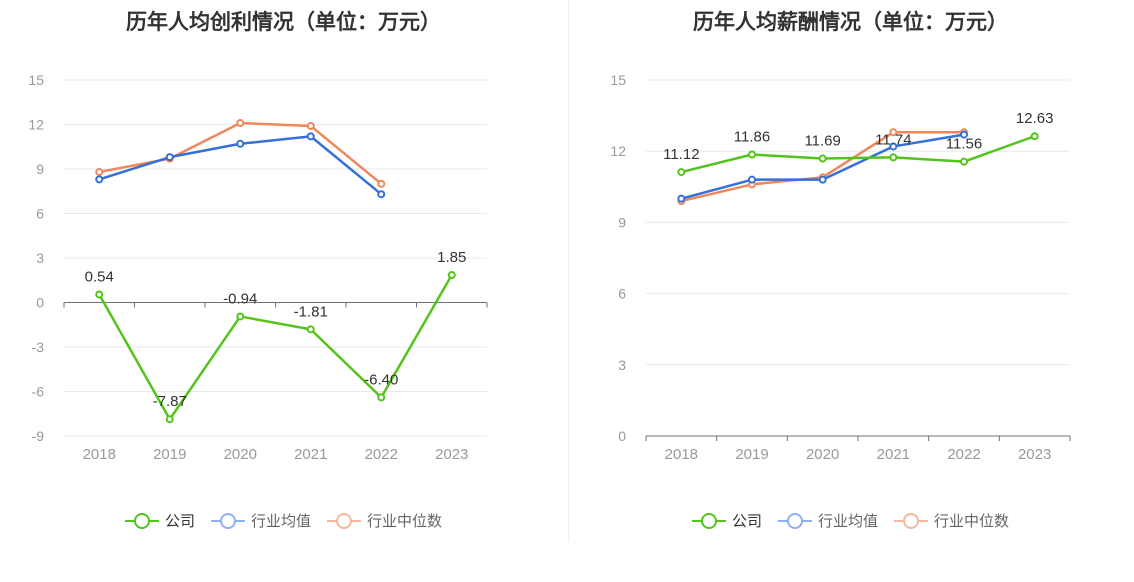 This screenshot has height=582, width=1134. I want to click on data-label: 11.86, so click(752, 137).